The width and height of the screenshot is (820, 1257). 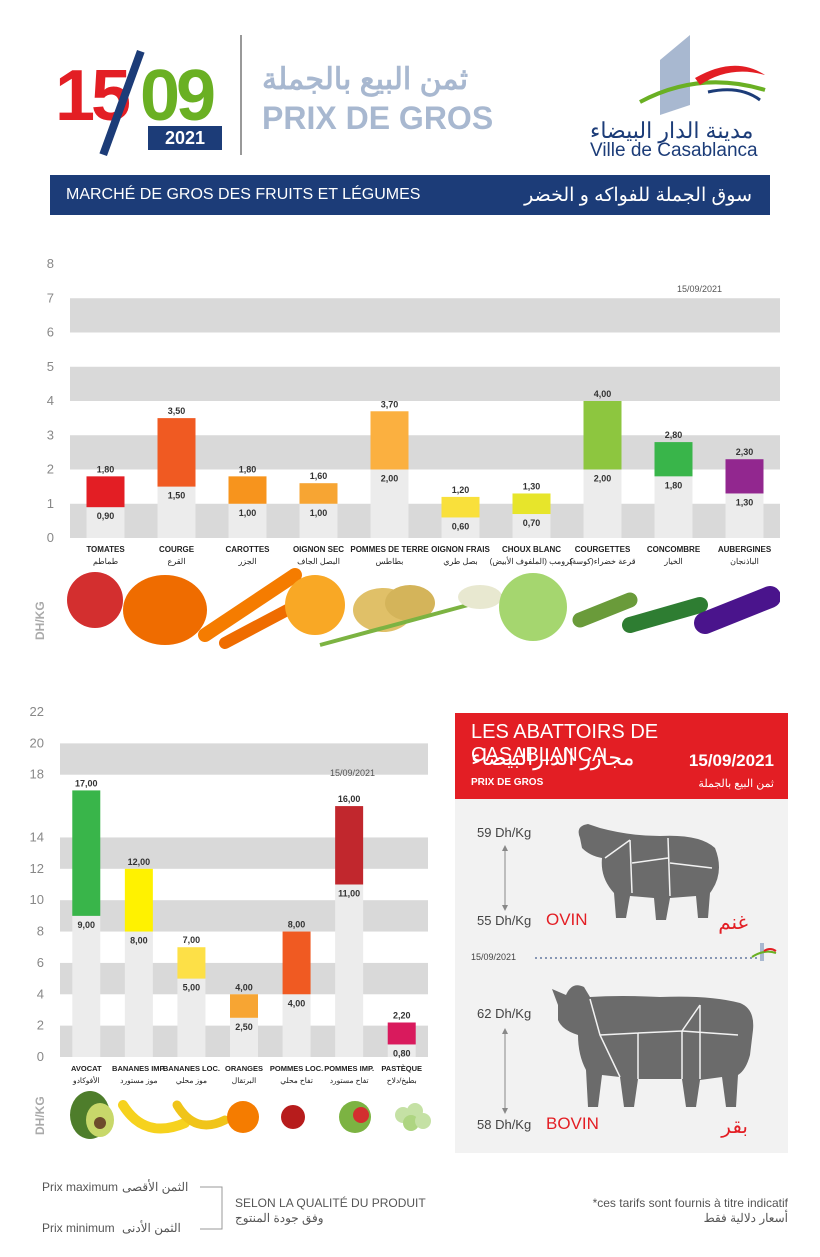 What do you see at coordinates (460, 549) in the screenshot?
I see `category-label-fr: OIGNON FRAIS` at bounding box center [460, 549].